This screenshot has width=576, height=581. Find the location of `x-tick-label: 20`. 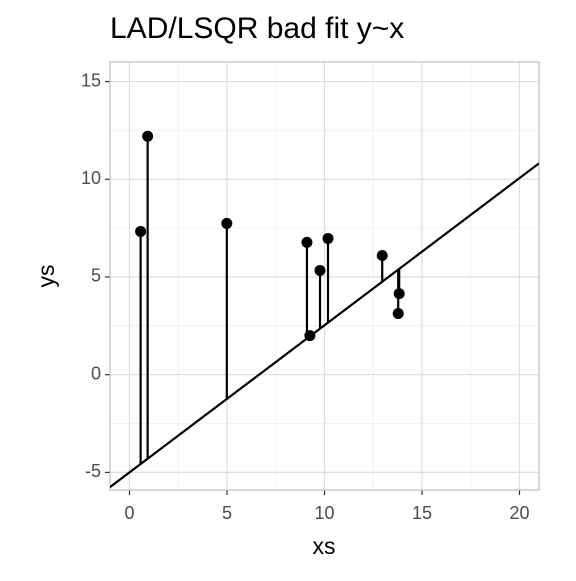

x-tick-label: 20 is located at coordinates (519, 513).